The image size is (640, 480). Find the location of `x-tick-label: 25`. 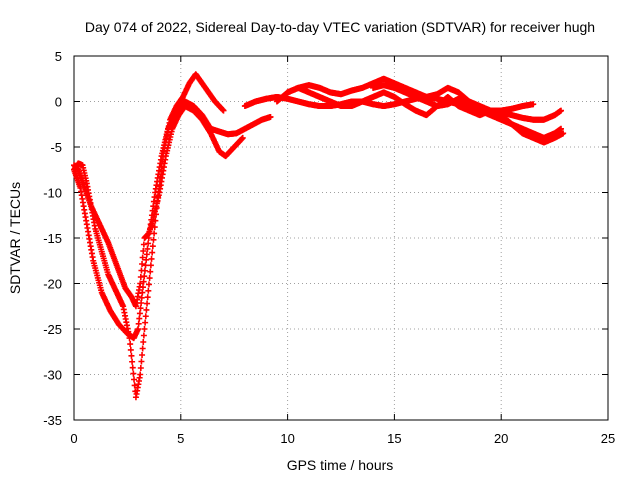

x-tick-label: 25 is located at coordinates (608, 438).